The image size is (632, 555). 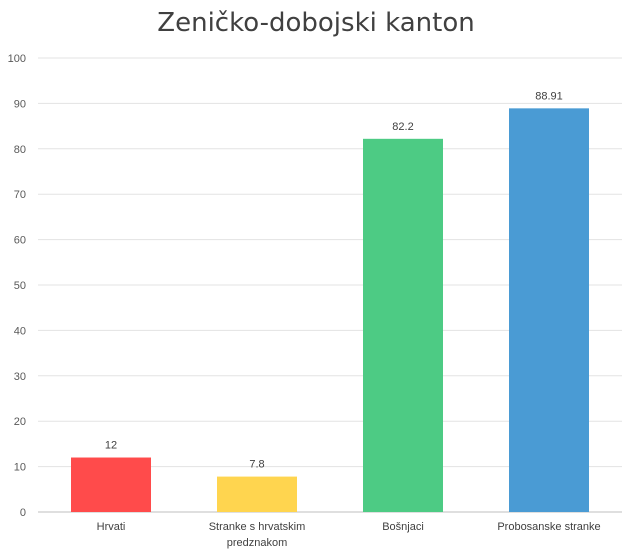 What do you see at coordinates (316, 23) in the screenshot?
I see `chart-title: Zeničko-dobojski kanton` at bounding box center [316, 23].